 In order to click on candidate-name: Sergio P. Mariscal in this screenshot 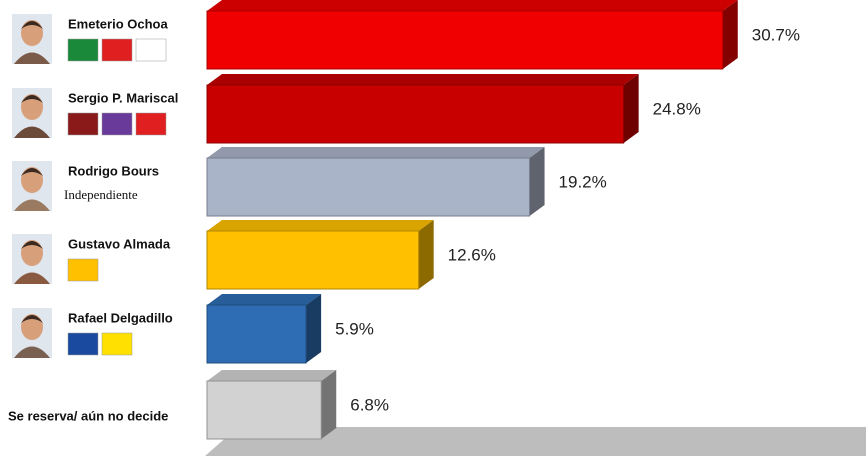, I will do `click(123, 97)`.